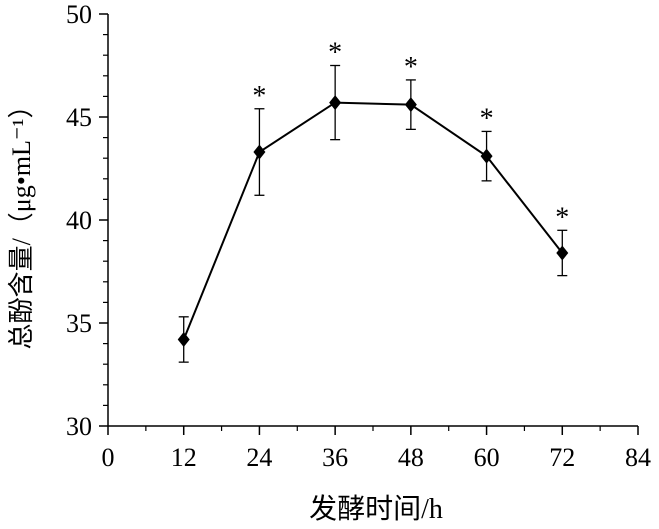  What do you see at coordinates (79, 14) in the screenshot?
I see `y-tick-label: 50` at bounding box center [79, 14].